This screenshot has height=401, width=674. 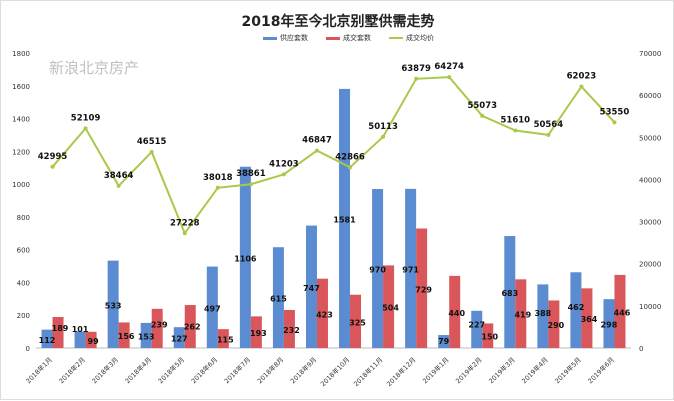 I want to click on data-label-deals: 239, so click(x=159, y=324).